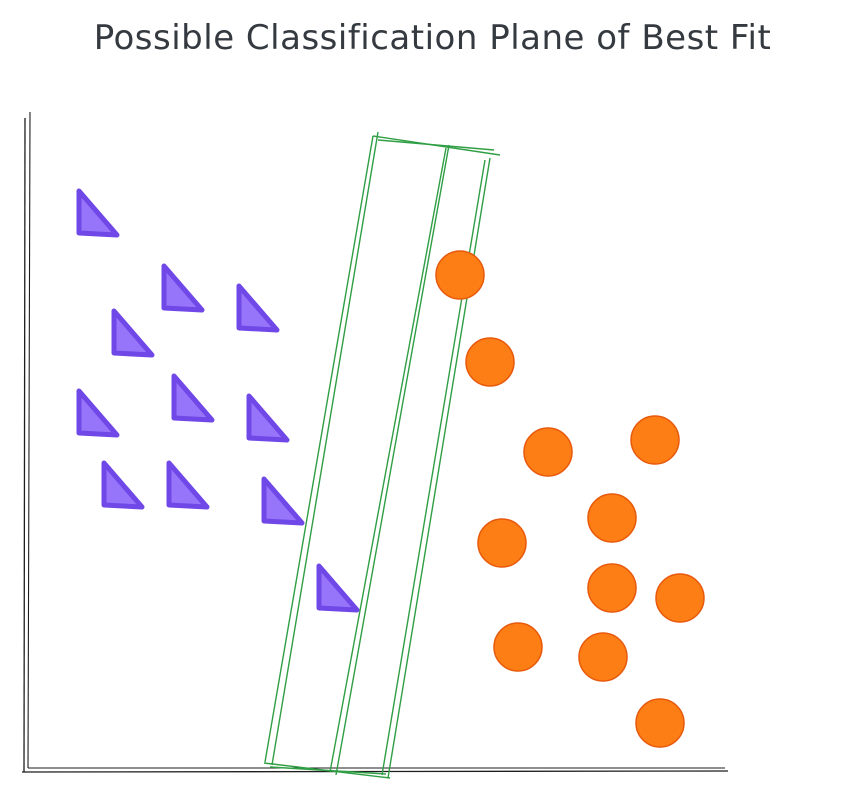 This screenshot has width=865, height=801. Describe the element at coordinates (29, 440) in the screenshot. I see `y-axis-sketch` at that location.